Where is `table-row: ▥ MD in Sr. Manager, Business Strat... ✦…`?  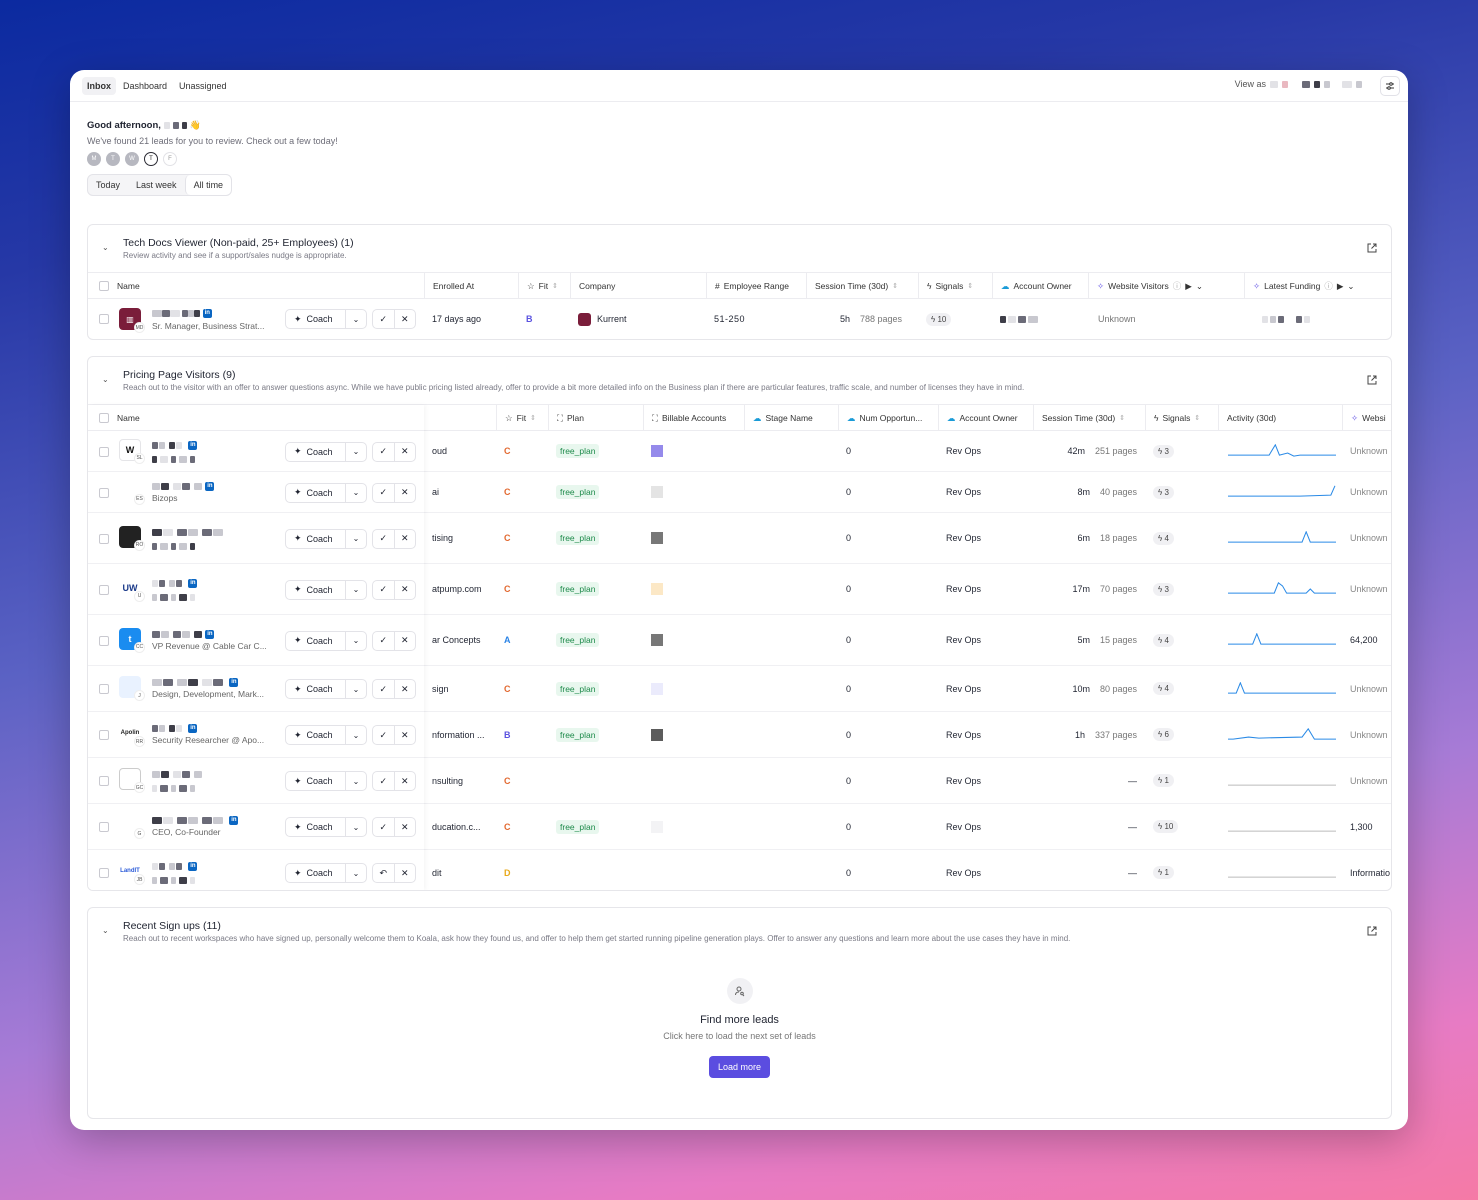
table-row: ▥ MD in Sr. Manager, Business Strat... ✦… is located at coordinates (739, 319).